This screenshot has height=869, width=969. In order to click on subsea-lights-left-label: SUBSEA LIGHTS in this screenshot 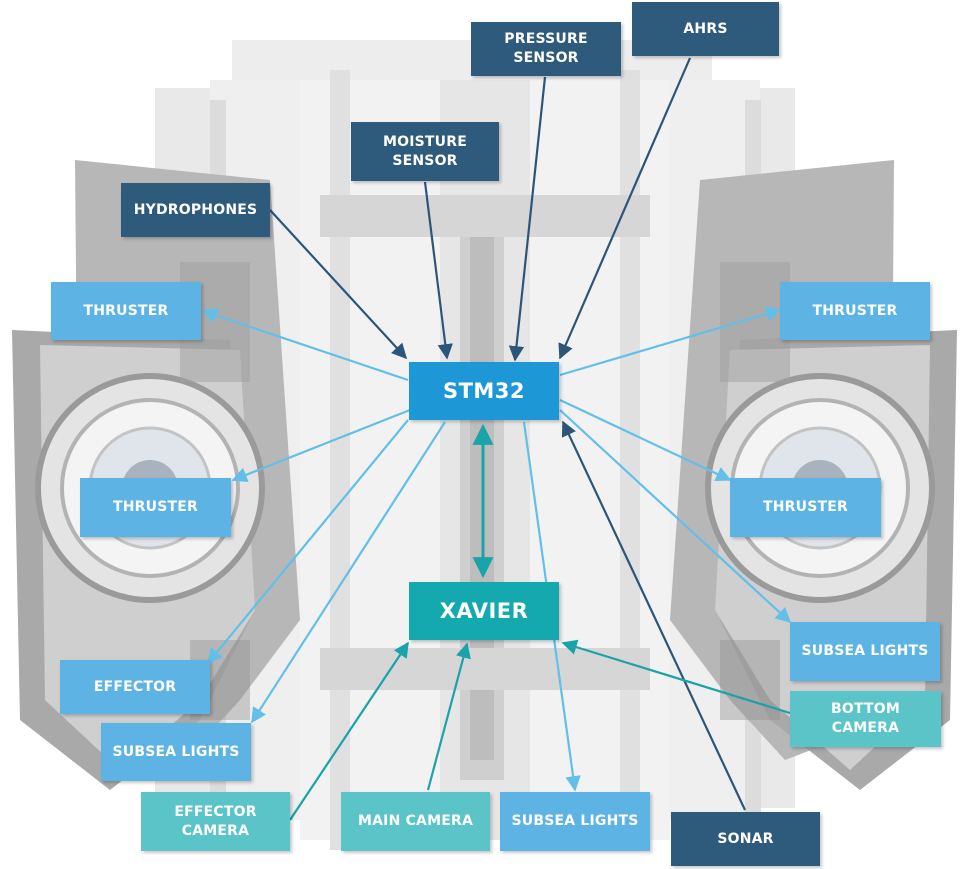, I will do `click(176, 751)`.